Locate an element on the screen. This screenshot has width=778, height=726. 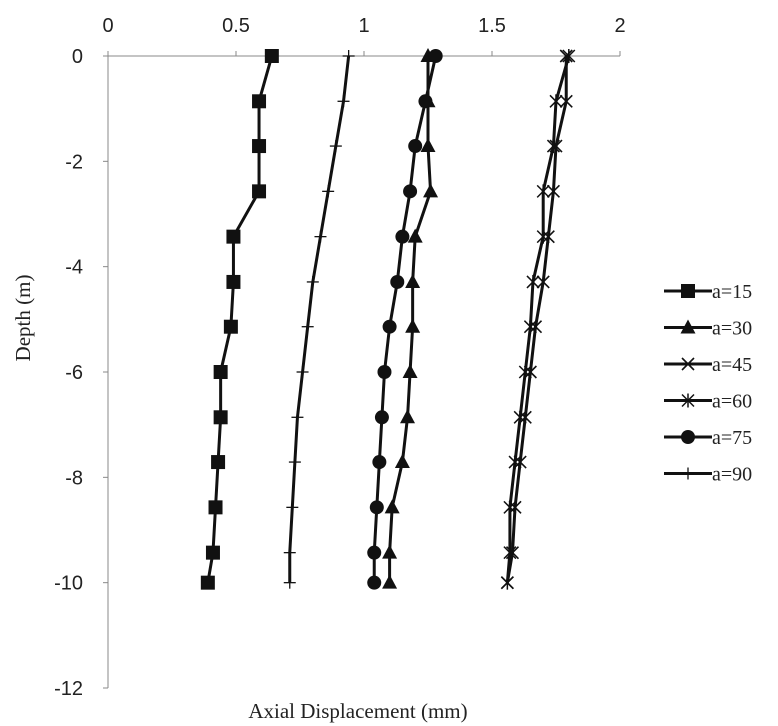
legend: a=15 a=30 a=45 a=60 a=75 a=90 is located at coordinates (708, 383).